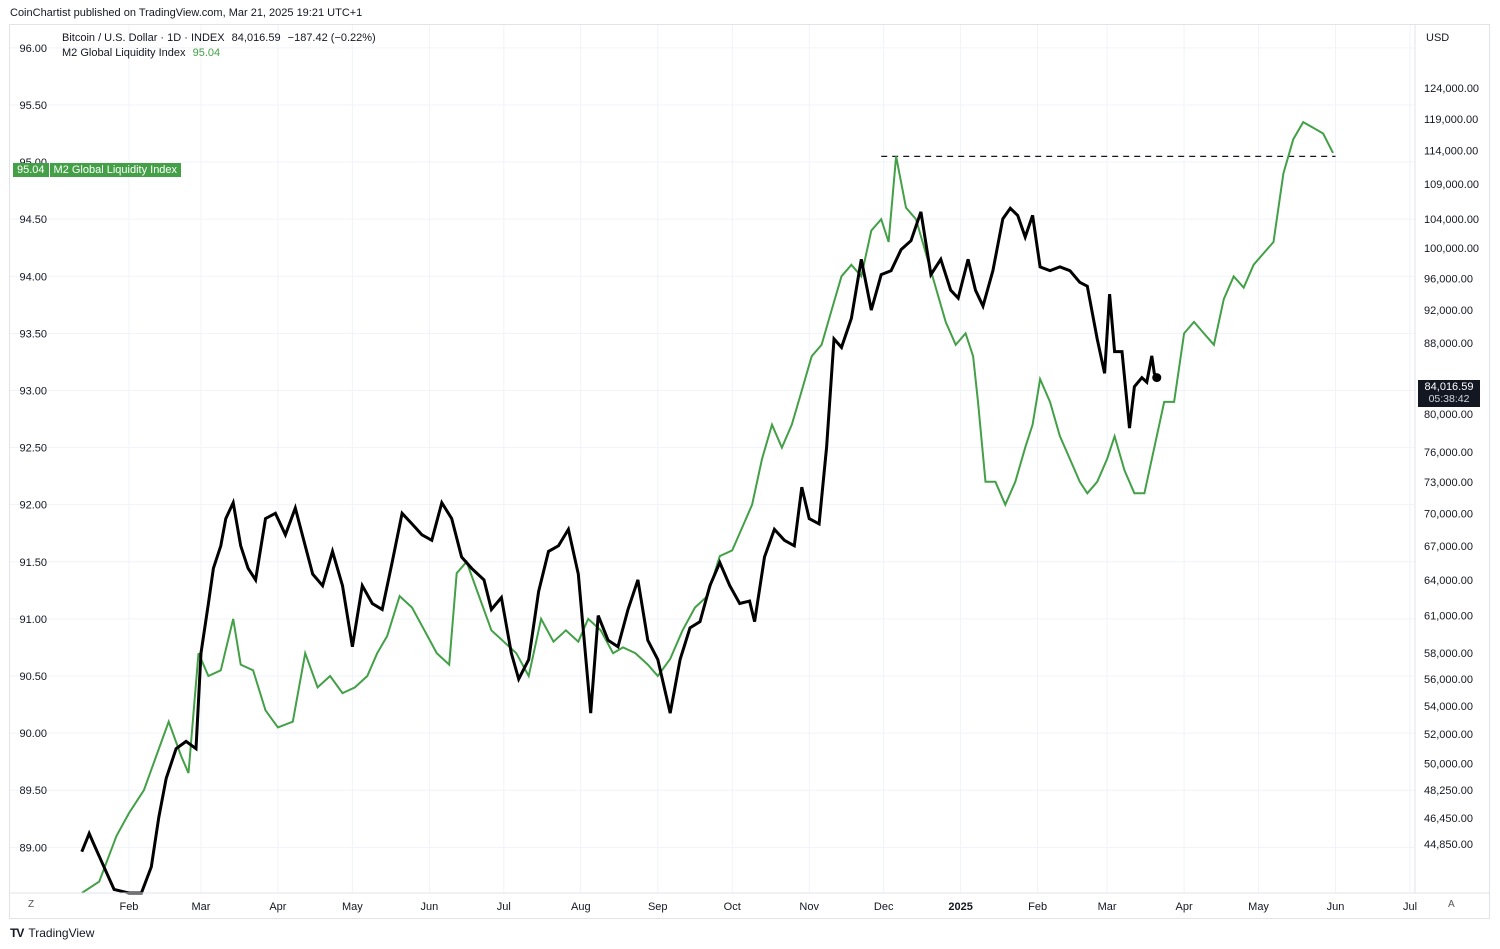  What do you see at coordinates (1448, 581) in the screenshot?
I see `right-tick-label: 64,000.00` at bounding box center [1448, 581].